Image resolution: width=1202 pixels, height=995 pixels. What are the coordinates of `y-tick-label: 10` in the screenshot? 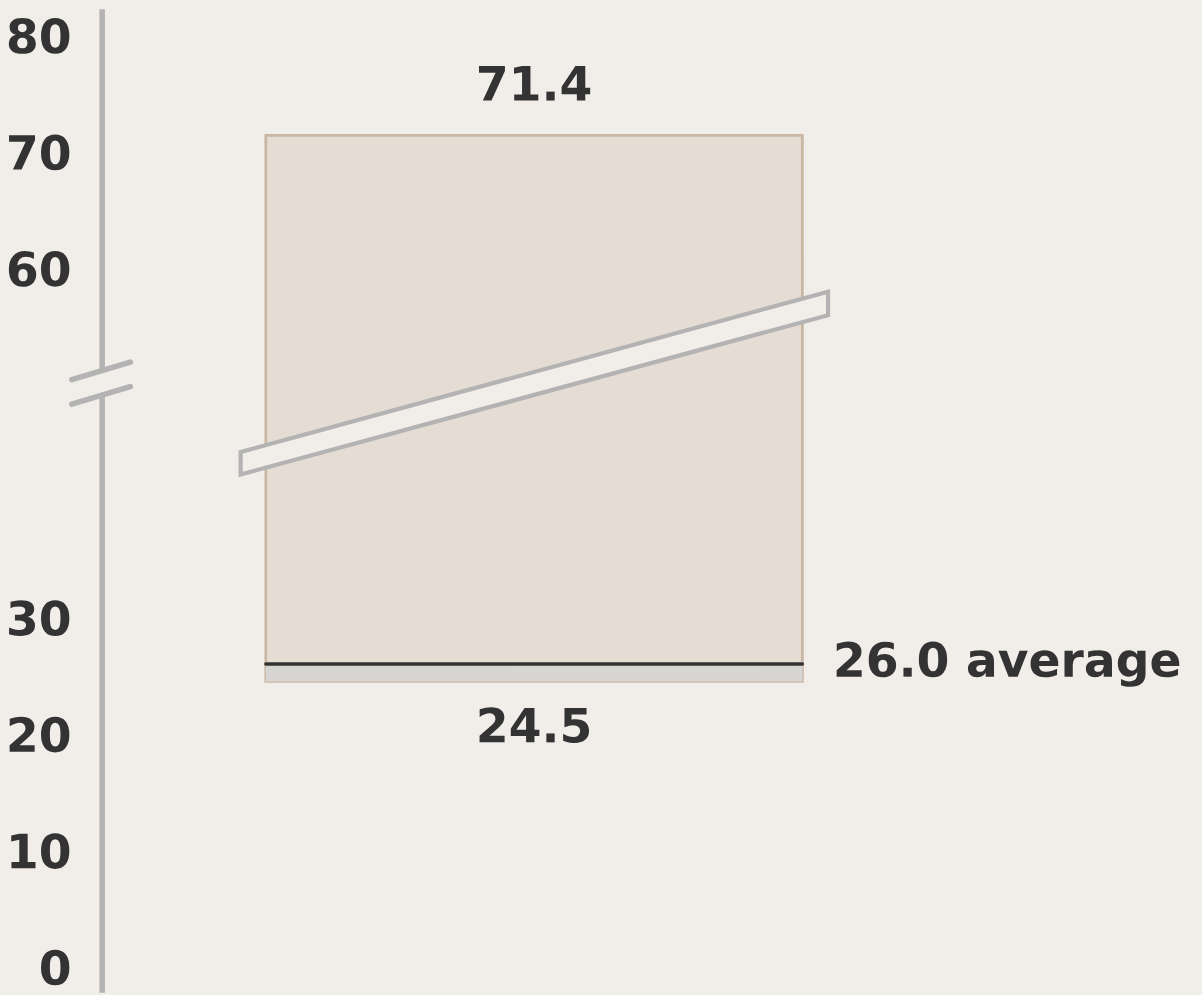 It's located at (40, 851).